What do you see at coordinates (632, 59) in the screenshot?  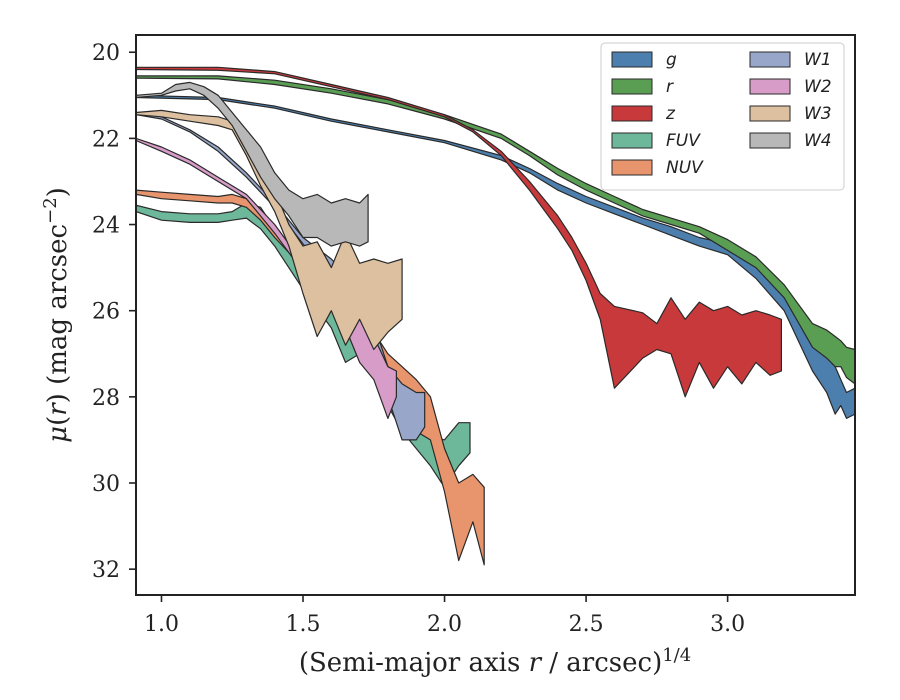 I see `legend-swatch-g` at bounding box center [632, 59].